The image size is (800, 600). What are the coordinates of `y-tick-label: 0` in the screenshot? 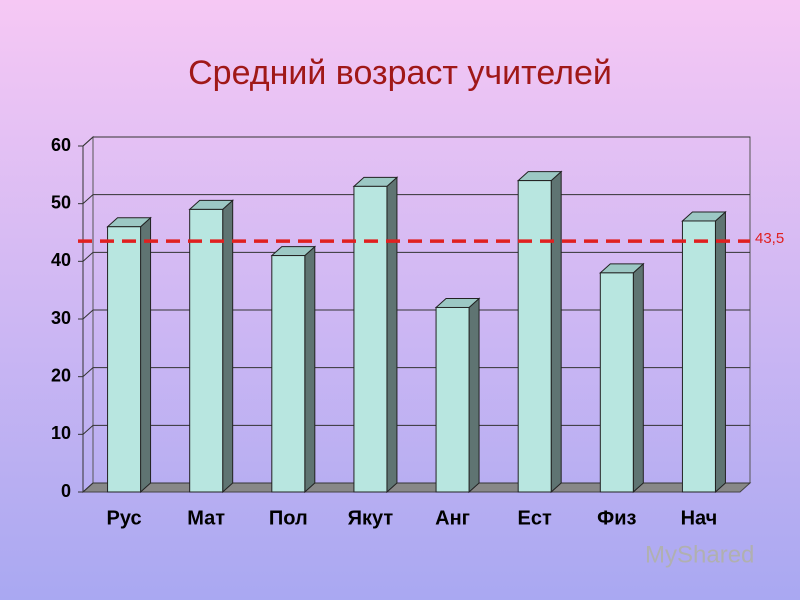 It's located at (66, 491).